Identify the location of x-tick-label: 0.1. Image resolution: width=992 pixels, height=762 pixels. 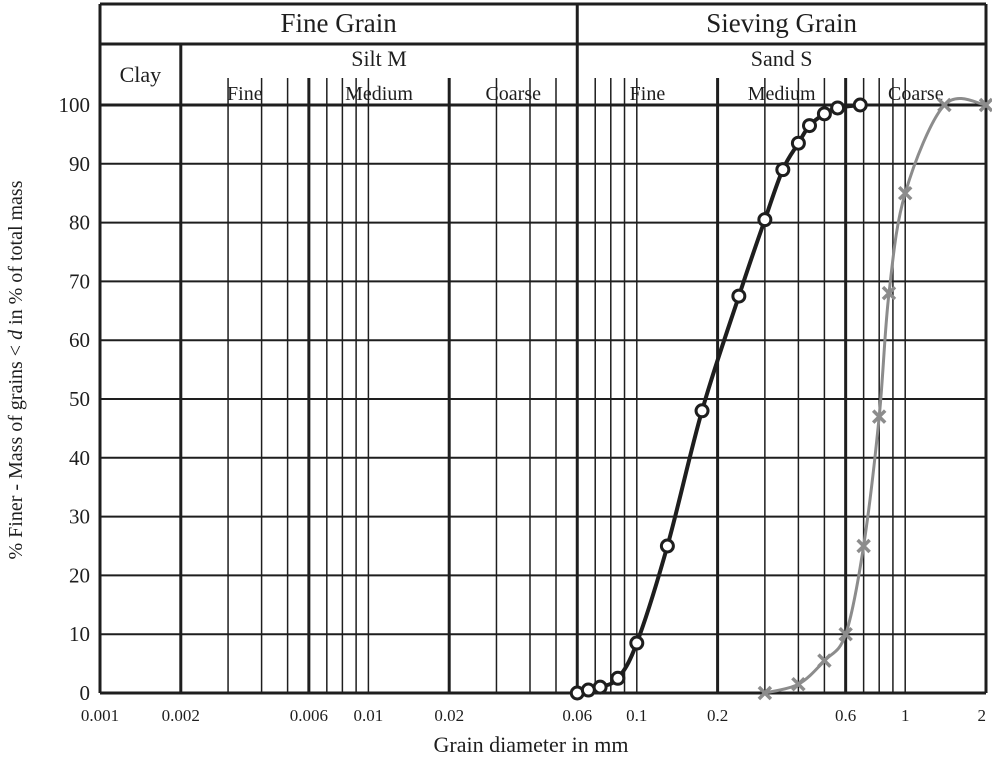
(636, 715).